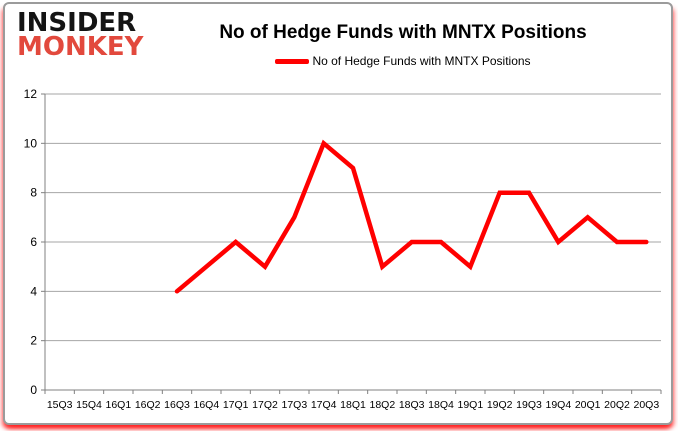 The height and width of the screenshot is (431, 678). Describe the element at coordinates (60, 405) in the screenshot. I see `x-tick-label: 15Q3` at that location.